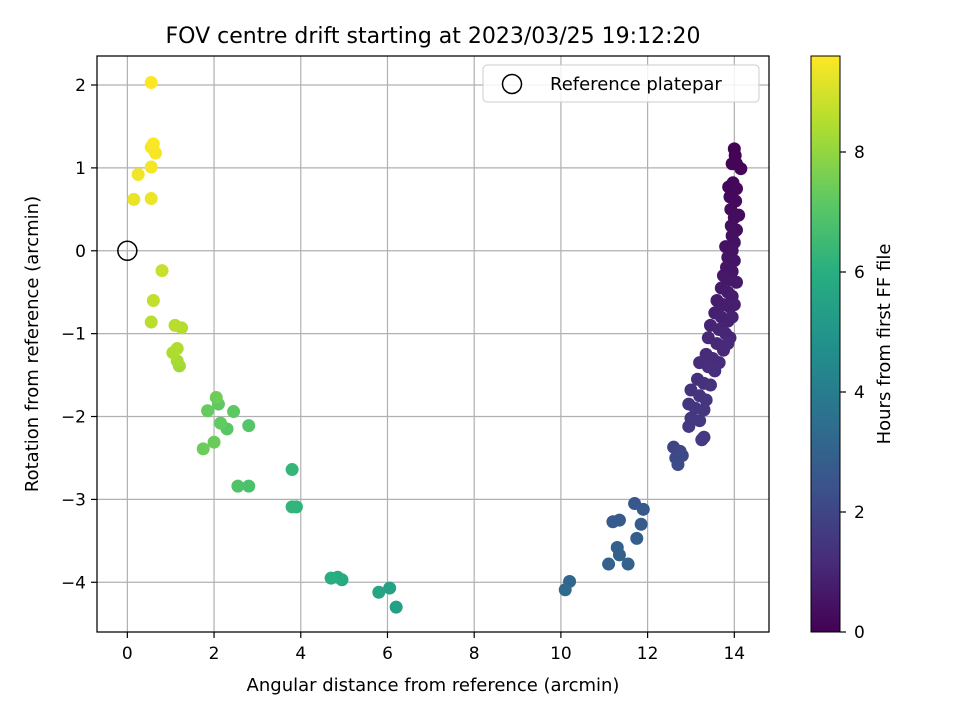  I want to click on y-tick-label: 1, so click(80, 169).